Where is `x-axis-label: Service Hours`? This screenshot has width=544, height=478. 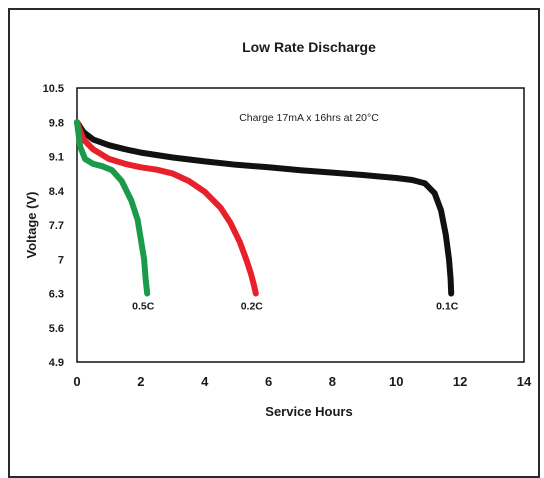
x-axis-label: Service Hours is located at coordinates (308, 411).